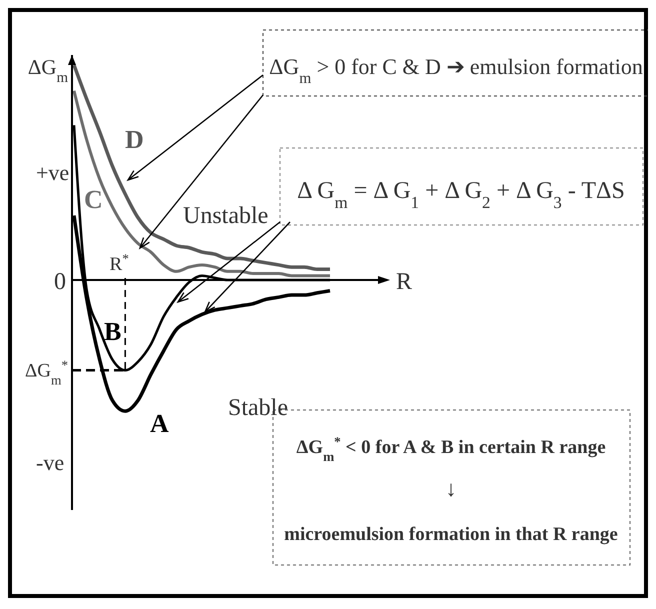 The height and width of the screenshot is (609, 656). Describe the element at coordinates (451, 449) in the screenshot. I see `text: ΔG$_{m}$$^{*}$ < 0 for A & B in certain R range` at that location.